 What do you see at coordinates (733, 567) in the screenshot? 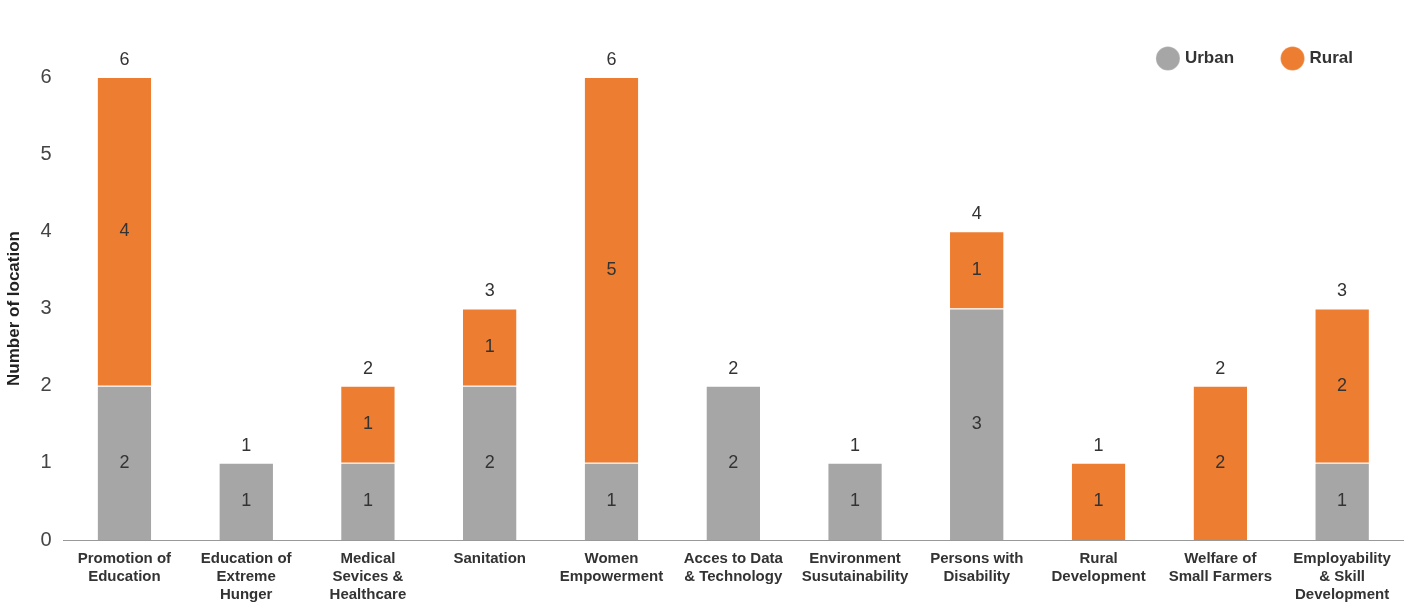
I see `x-tick-label: Acces to Data & Technology` at bounding box center [733, 567].